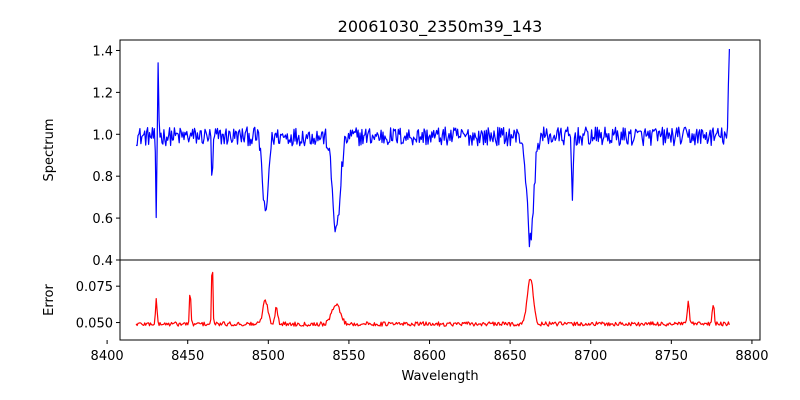  Describe the element at coordinates (429, 356) in the screenshot. I see `wavelength-xtick-label: 8600` at that location.